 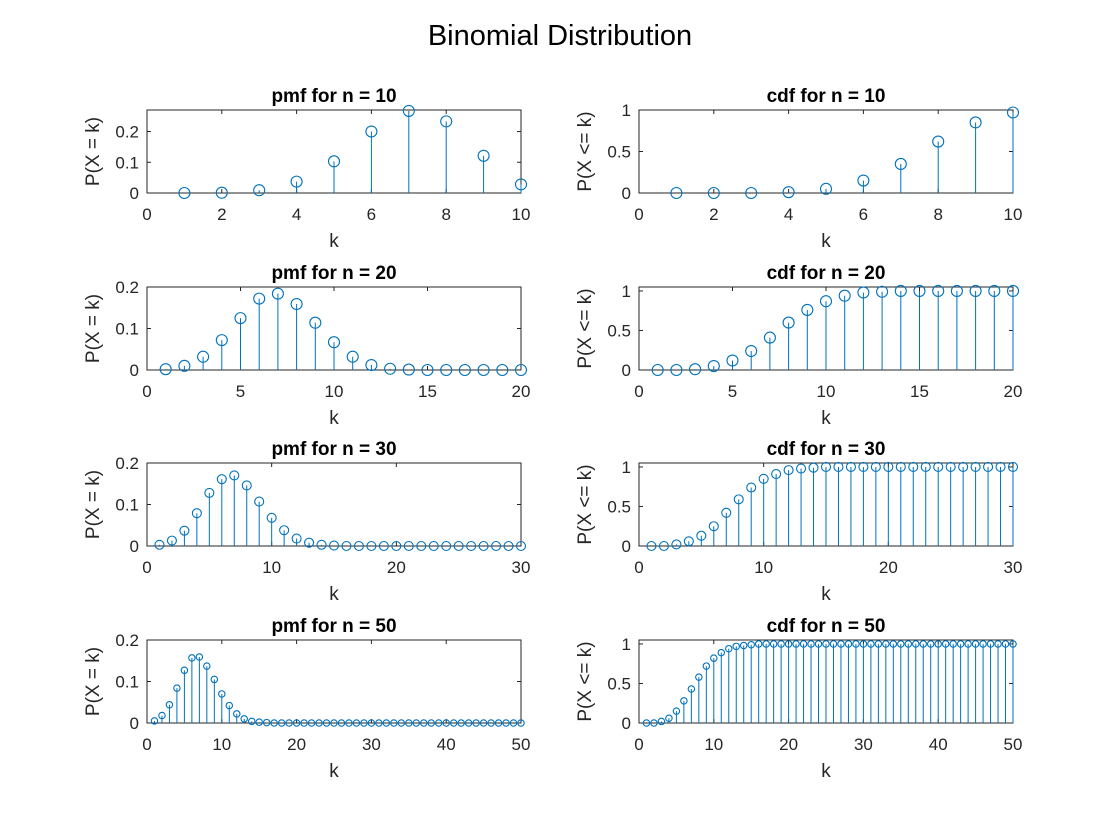 What do you see at coordinates (333, 626) in the screenshot?
I see `subplot-title: pmf for n = 50` at bounding box center [333, 626].